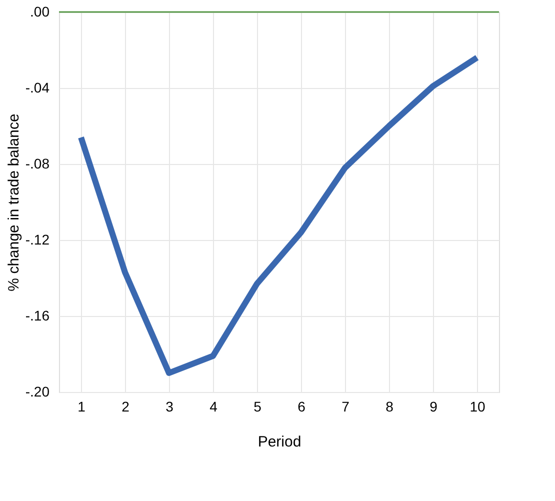  What do you see at coordinates (390, 406) in the screenshot?
I see `x-tick-label: 8` at bounding box center [390, 406].